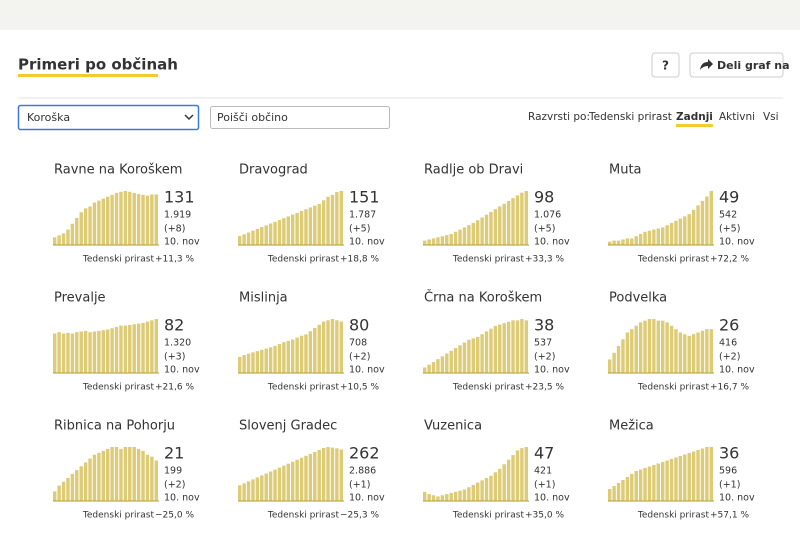 This screenshot has height=543, width=800. Describe the element at coordinates (630, 117) in the screenshot. I see `sort-option: Tedenski prirast` at that location.